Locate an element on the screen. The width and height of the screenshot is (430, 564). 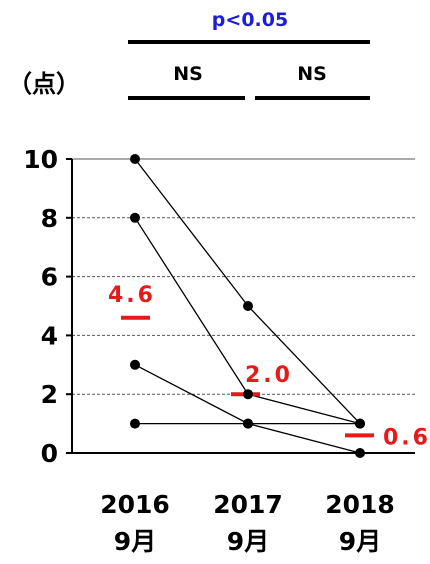
x-tick-labels: 2016 9月 2017 9月 2018 9月 is located at coordinates (247, 523).